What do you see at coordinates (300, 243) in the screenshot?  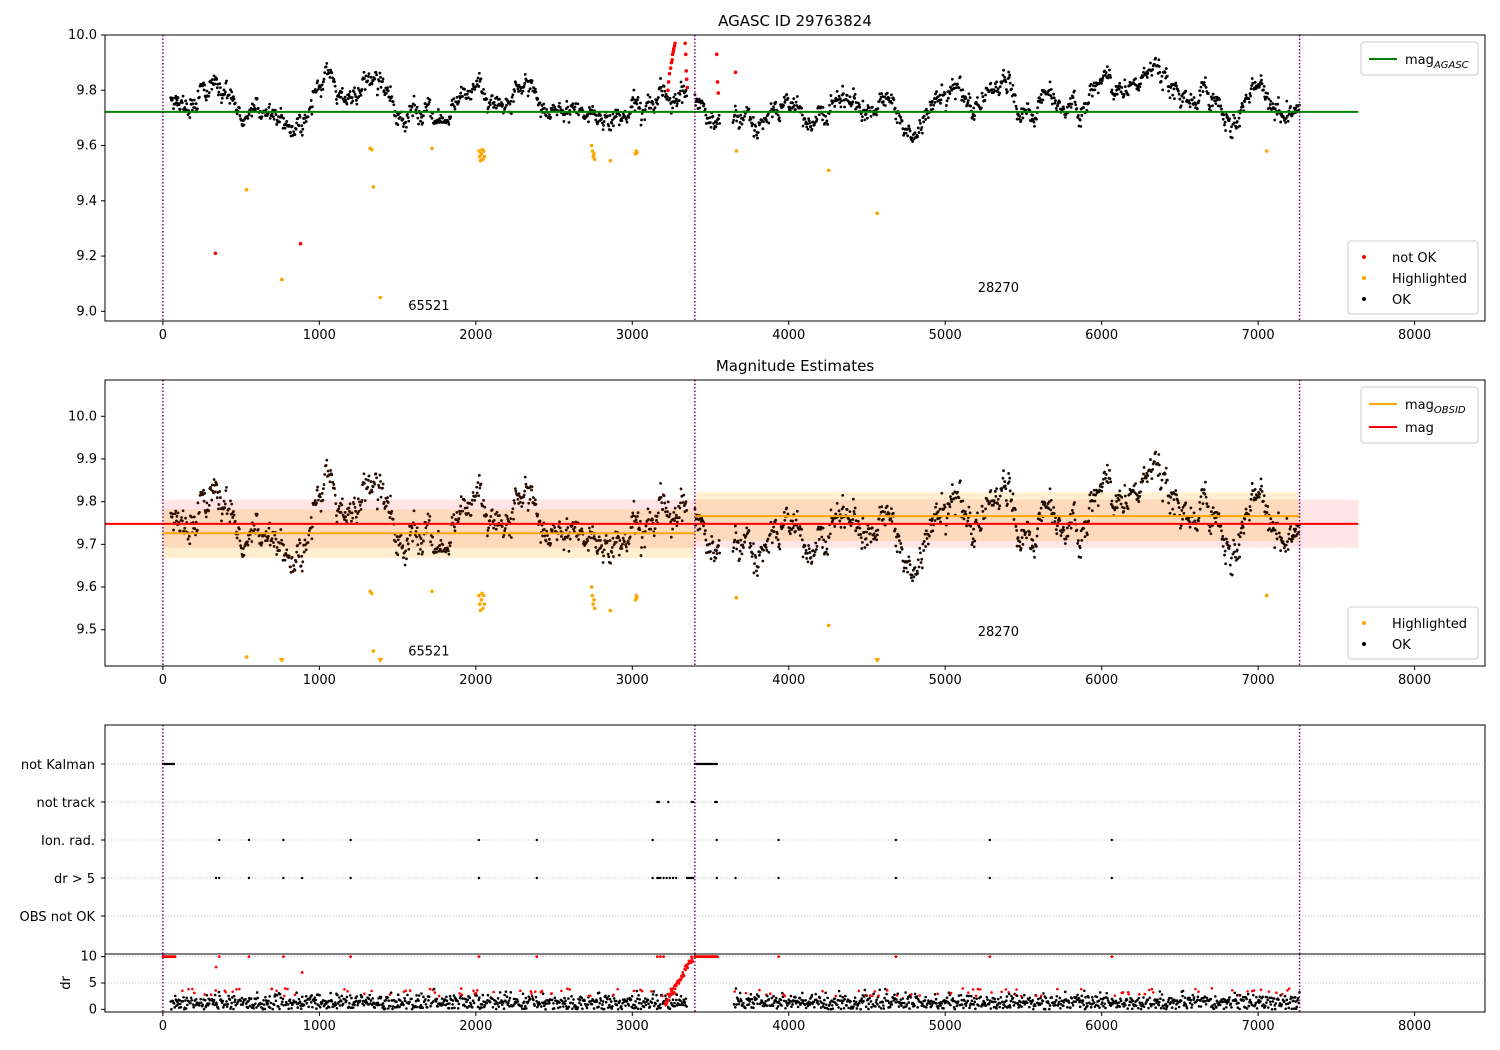 I see `not-ok-point` at bounding box center [300, 243].